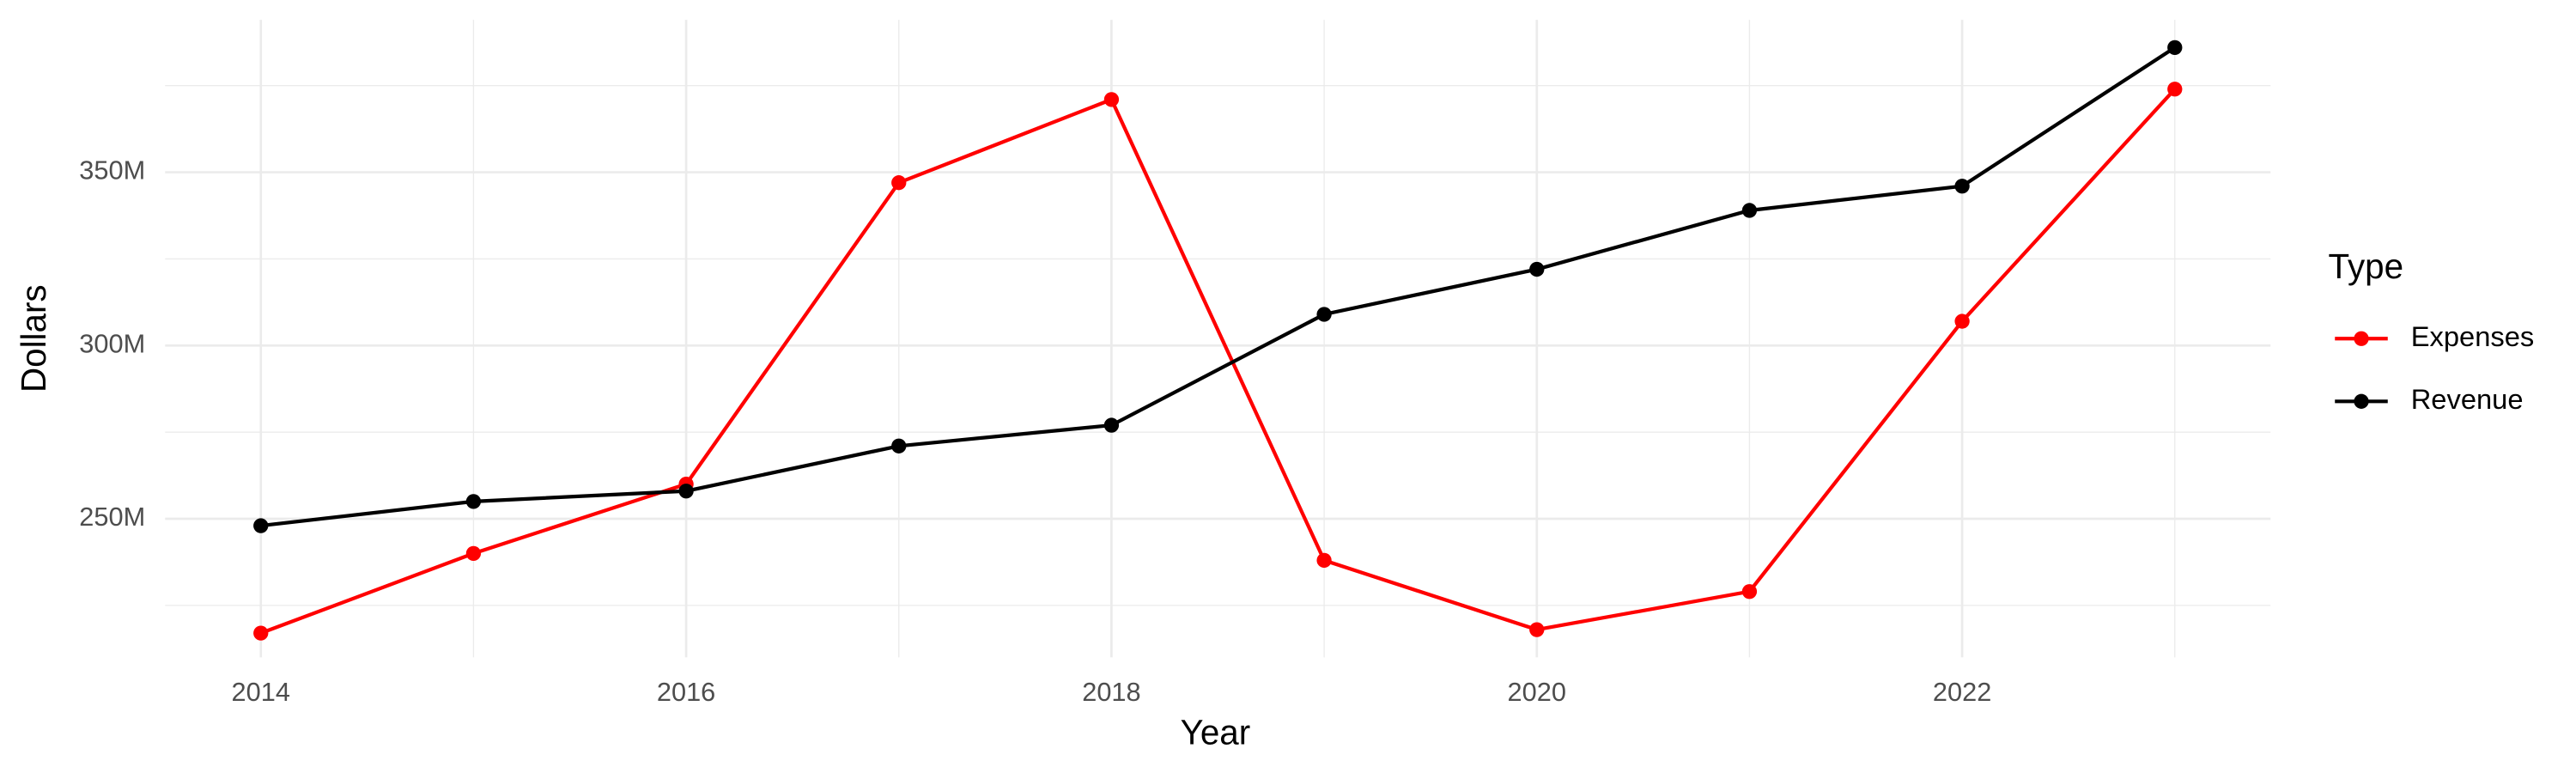 This screenshot has height=773, width=2576. I want to click on x-tick-label: 2016, so click(686, 692).